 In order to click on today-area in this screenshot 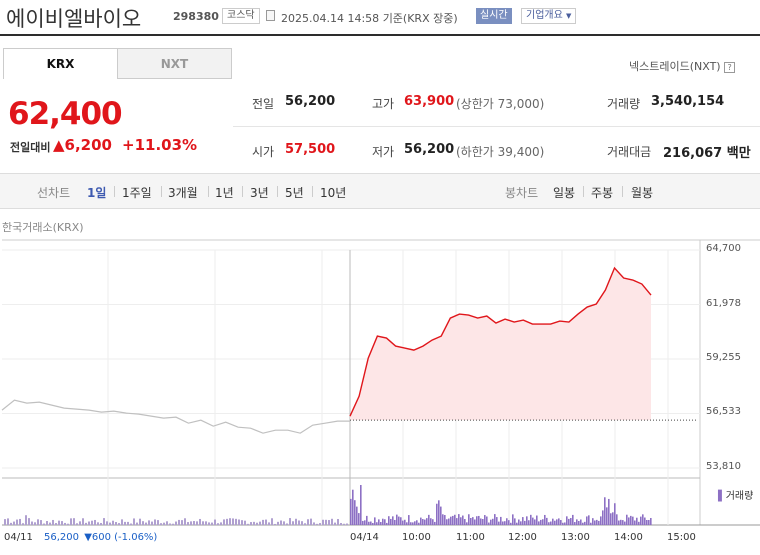, I will do `click(500, 344)`.